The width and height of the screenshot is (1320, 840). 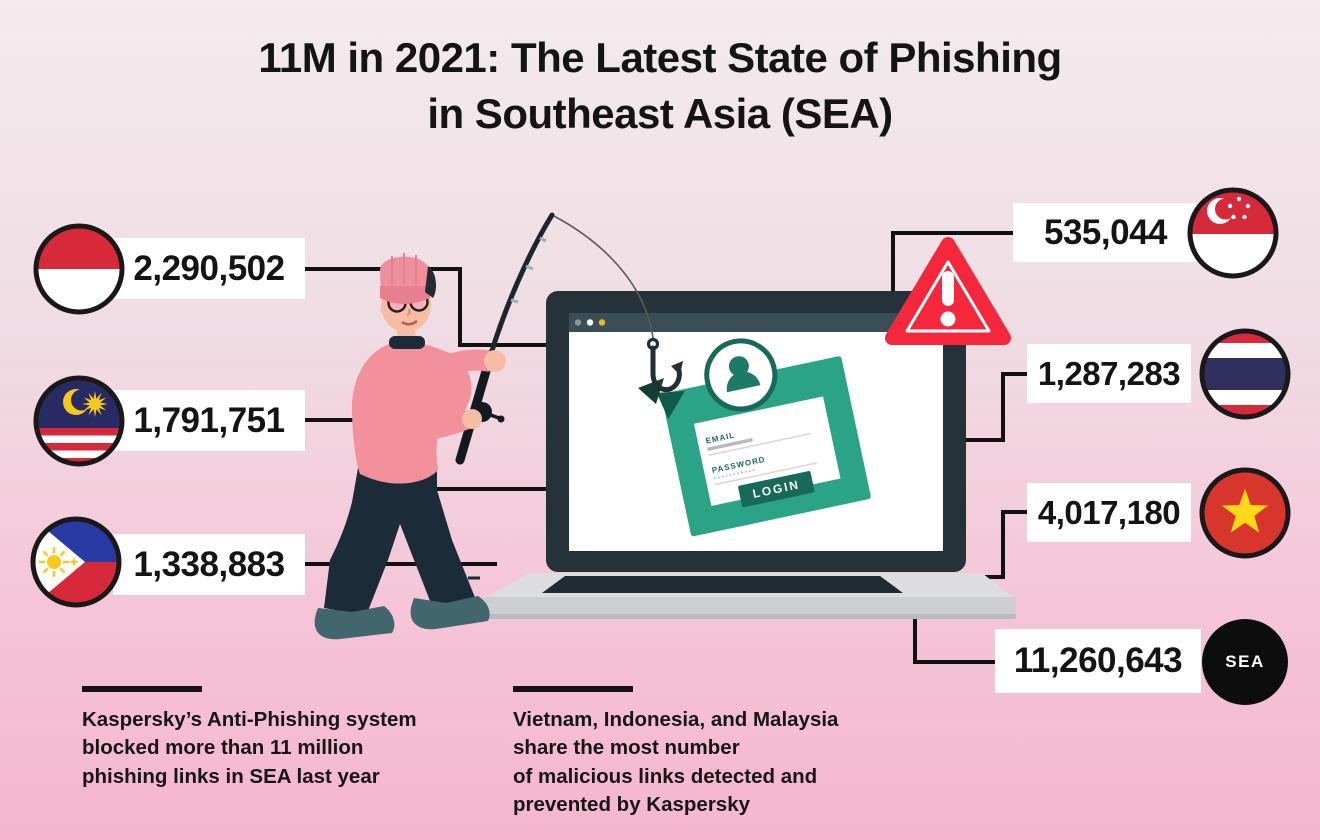 I want to click on hook-barb, so click(x=677, y=368).